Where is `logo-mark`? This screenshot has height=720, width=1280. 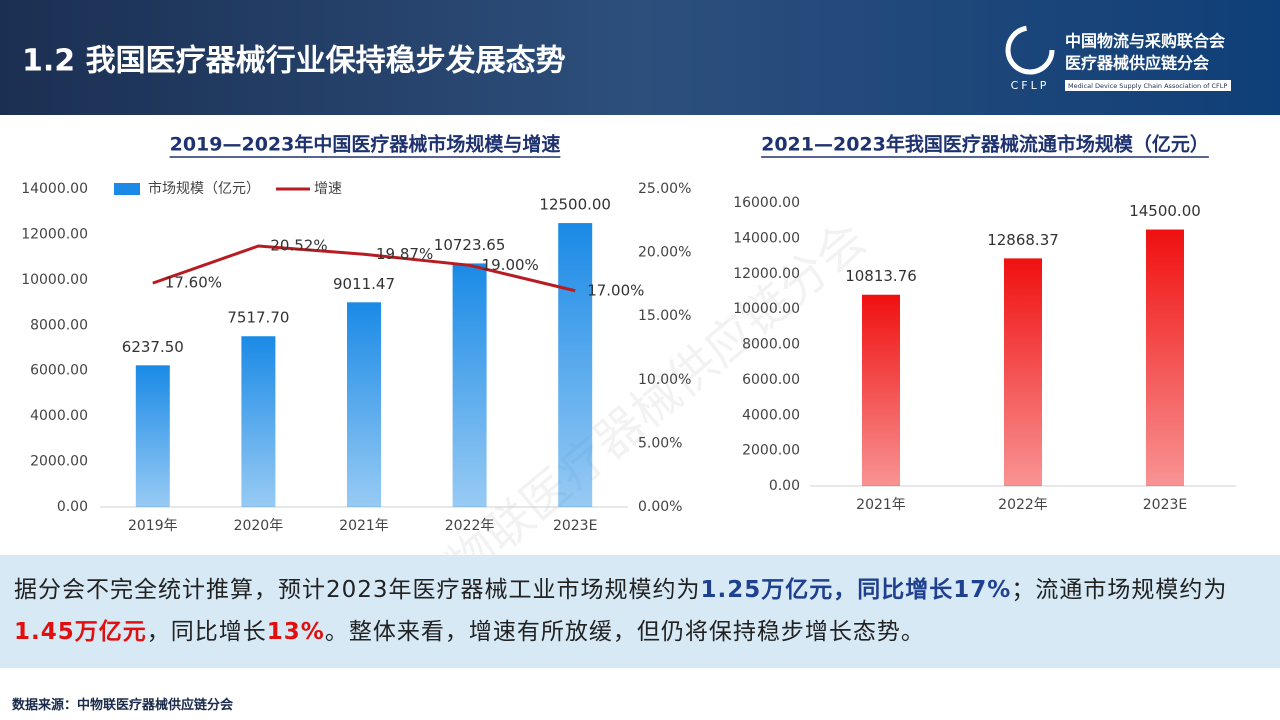
logo-mark is located at coordinates (1030, 50).